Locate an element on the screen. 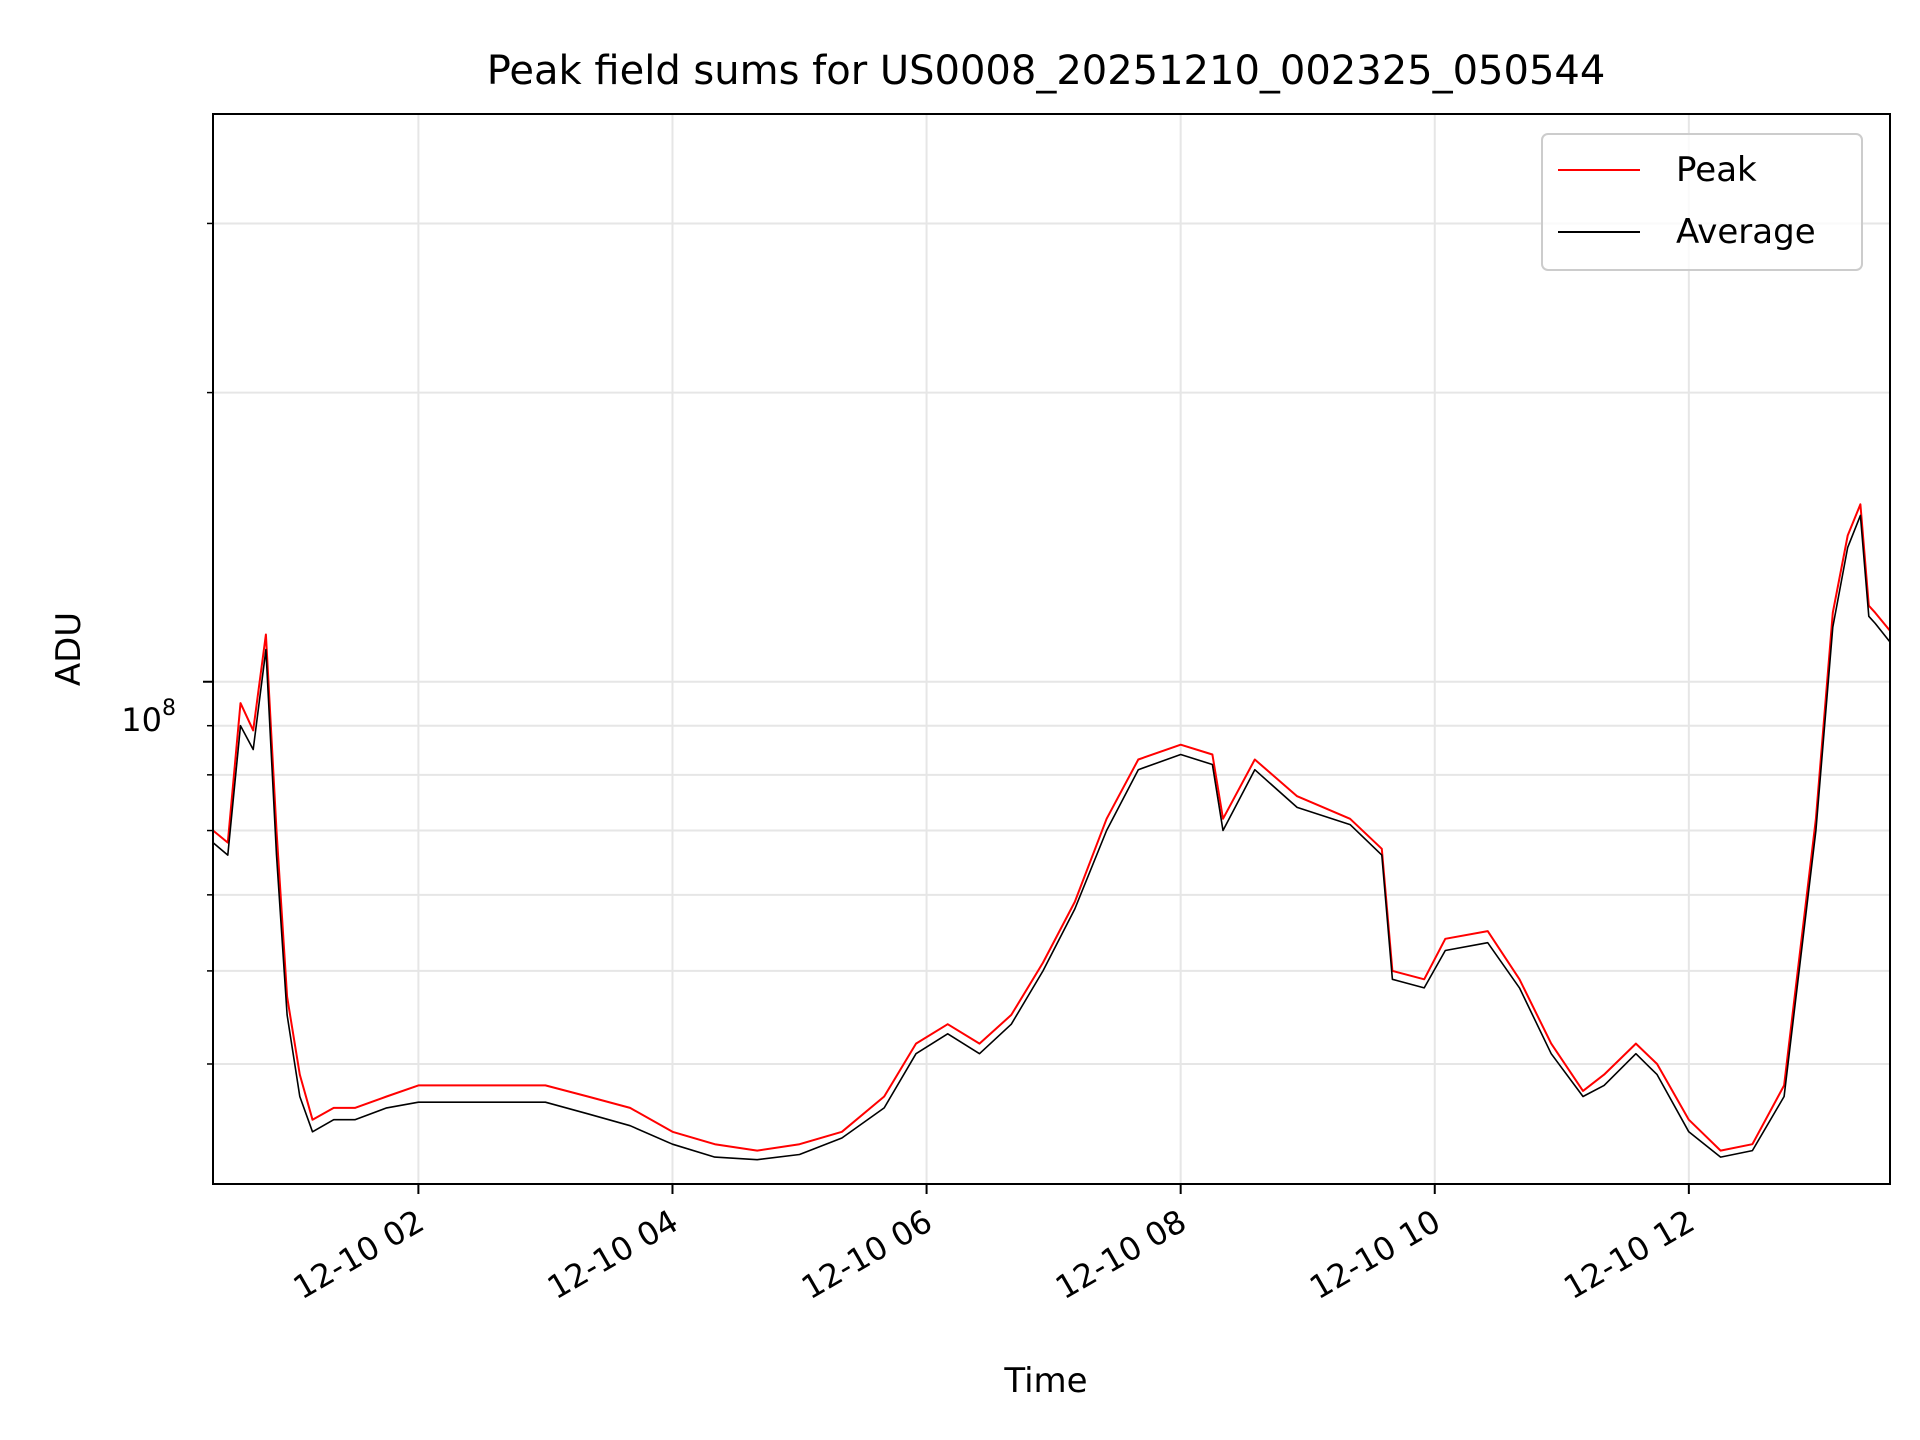  legend: Peak Average is located at coordinates (1702, 202).